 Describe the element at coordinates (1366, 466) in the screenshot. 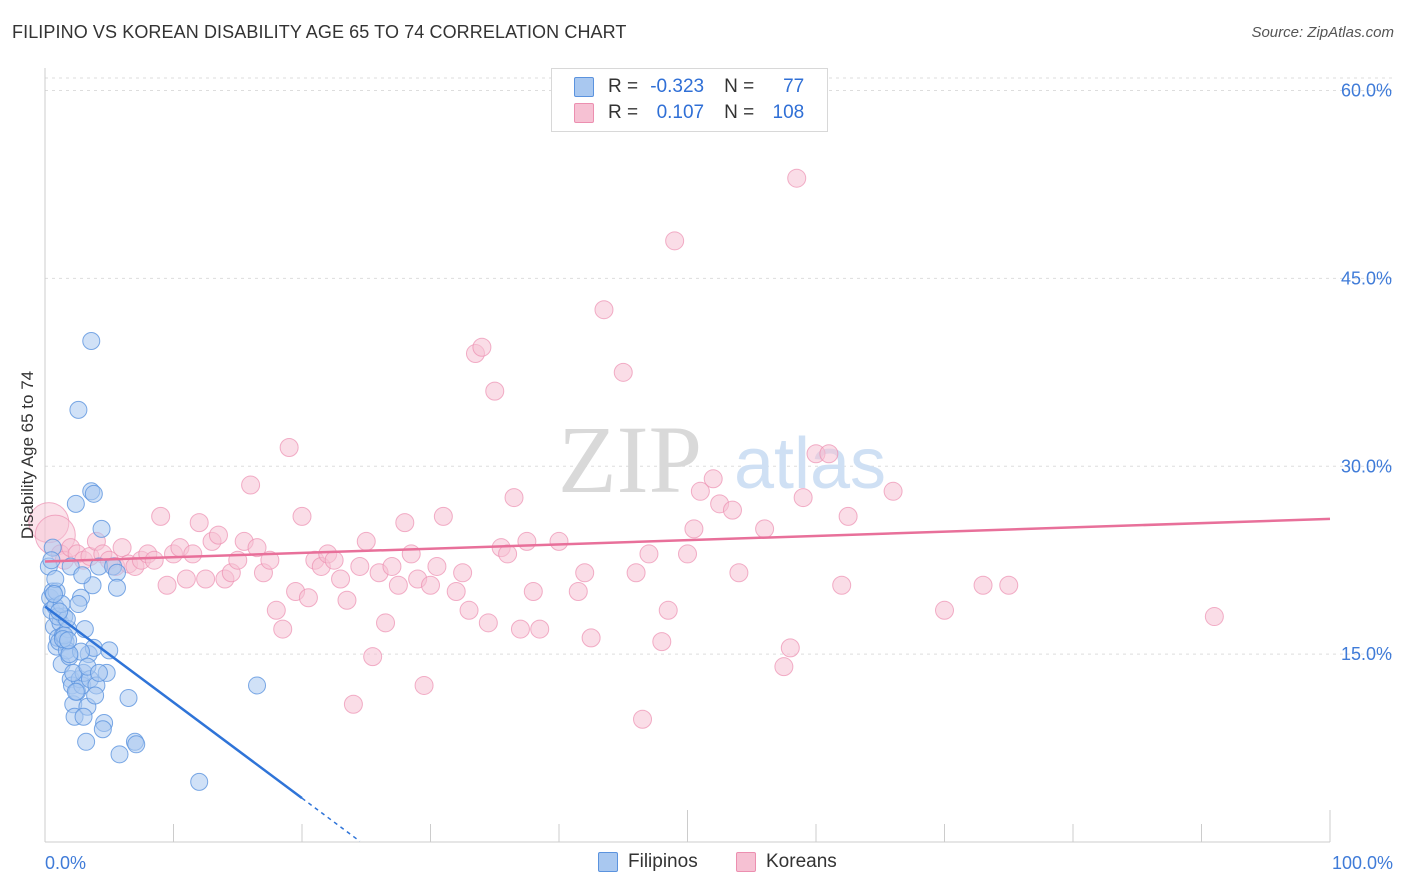

I see `y-tick-label: 30.0%` at that location.